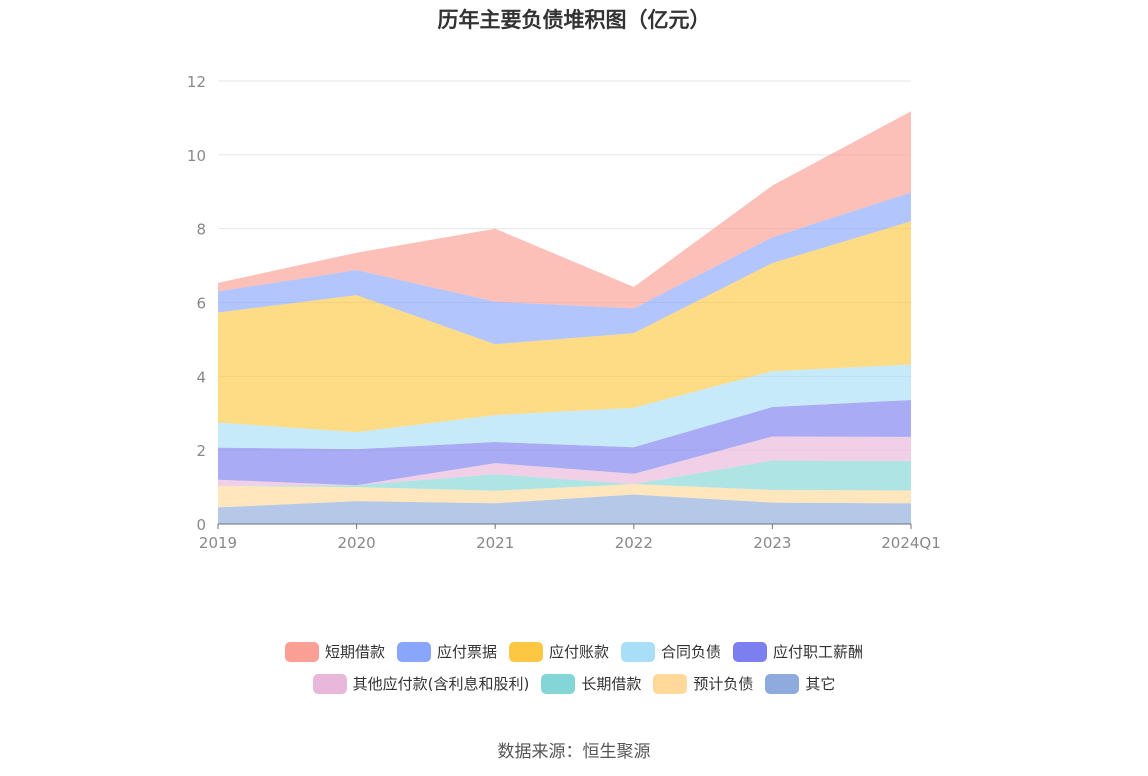 Image resolution: width=1148 pixels, height=776 pixels. Describe the element at coordinates (466, 652) in the screenshot. I see `legend-label: 应付票据` at that location.